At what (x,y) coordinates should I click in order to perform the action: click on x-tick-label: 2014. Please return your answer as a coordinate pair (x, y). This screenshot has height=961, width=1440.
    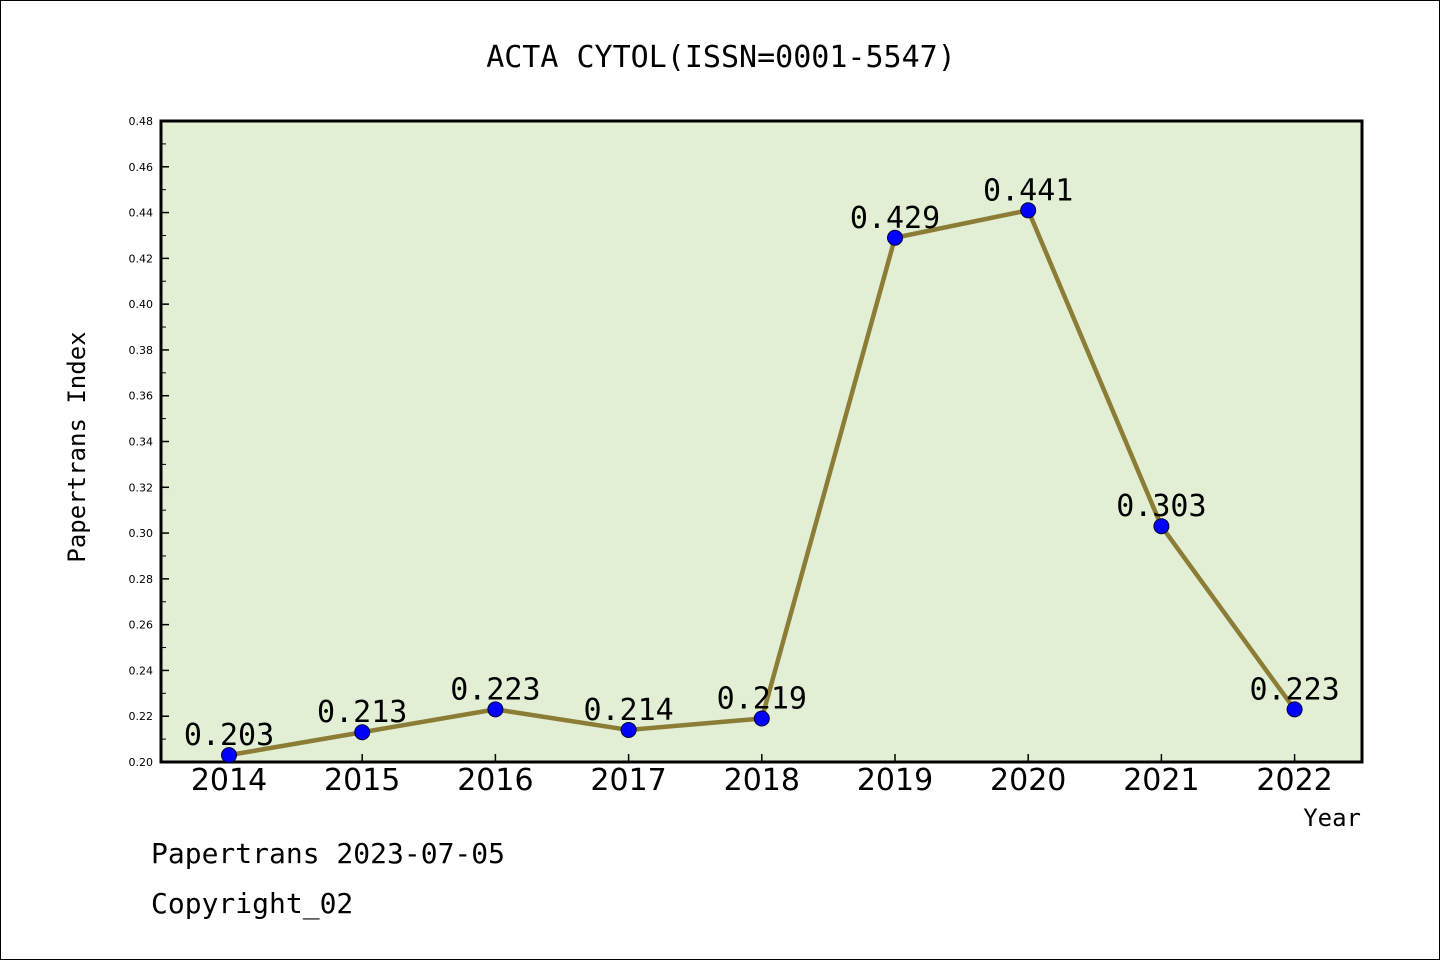
    Looking at the image, I should click on (229, 780).